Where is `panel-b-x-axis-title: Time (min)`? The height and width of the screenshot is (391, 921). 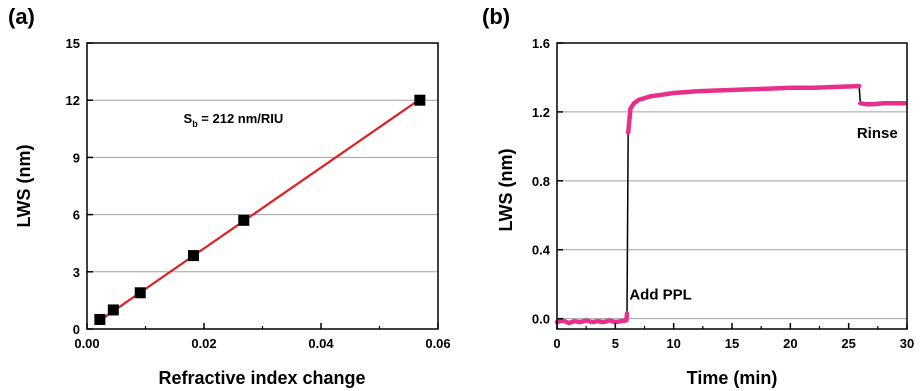 panel-b-x-axis-title: Time (min) is located at coordinates (732, 378).